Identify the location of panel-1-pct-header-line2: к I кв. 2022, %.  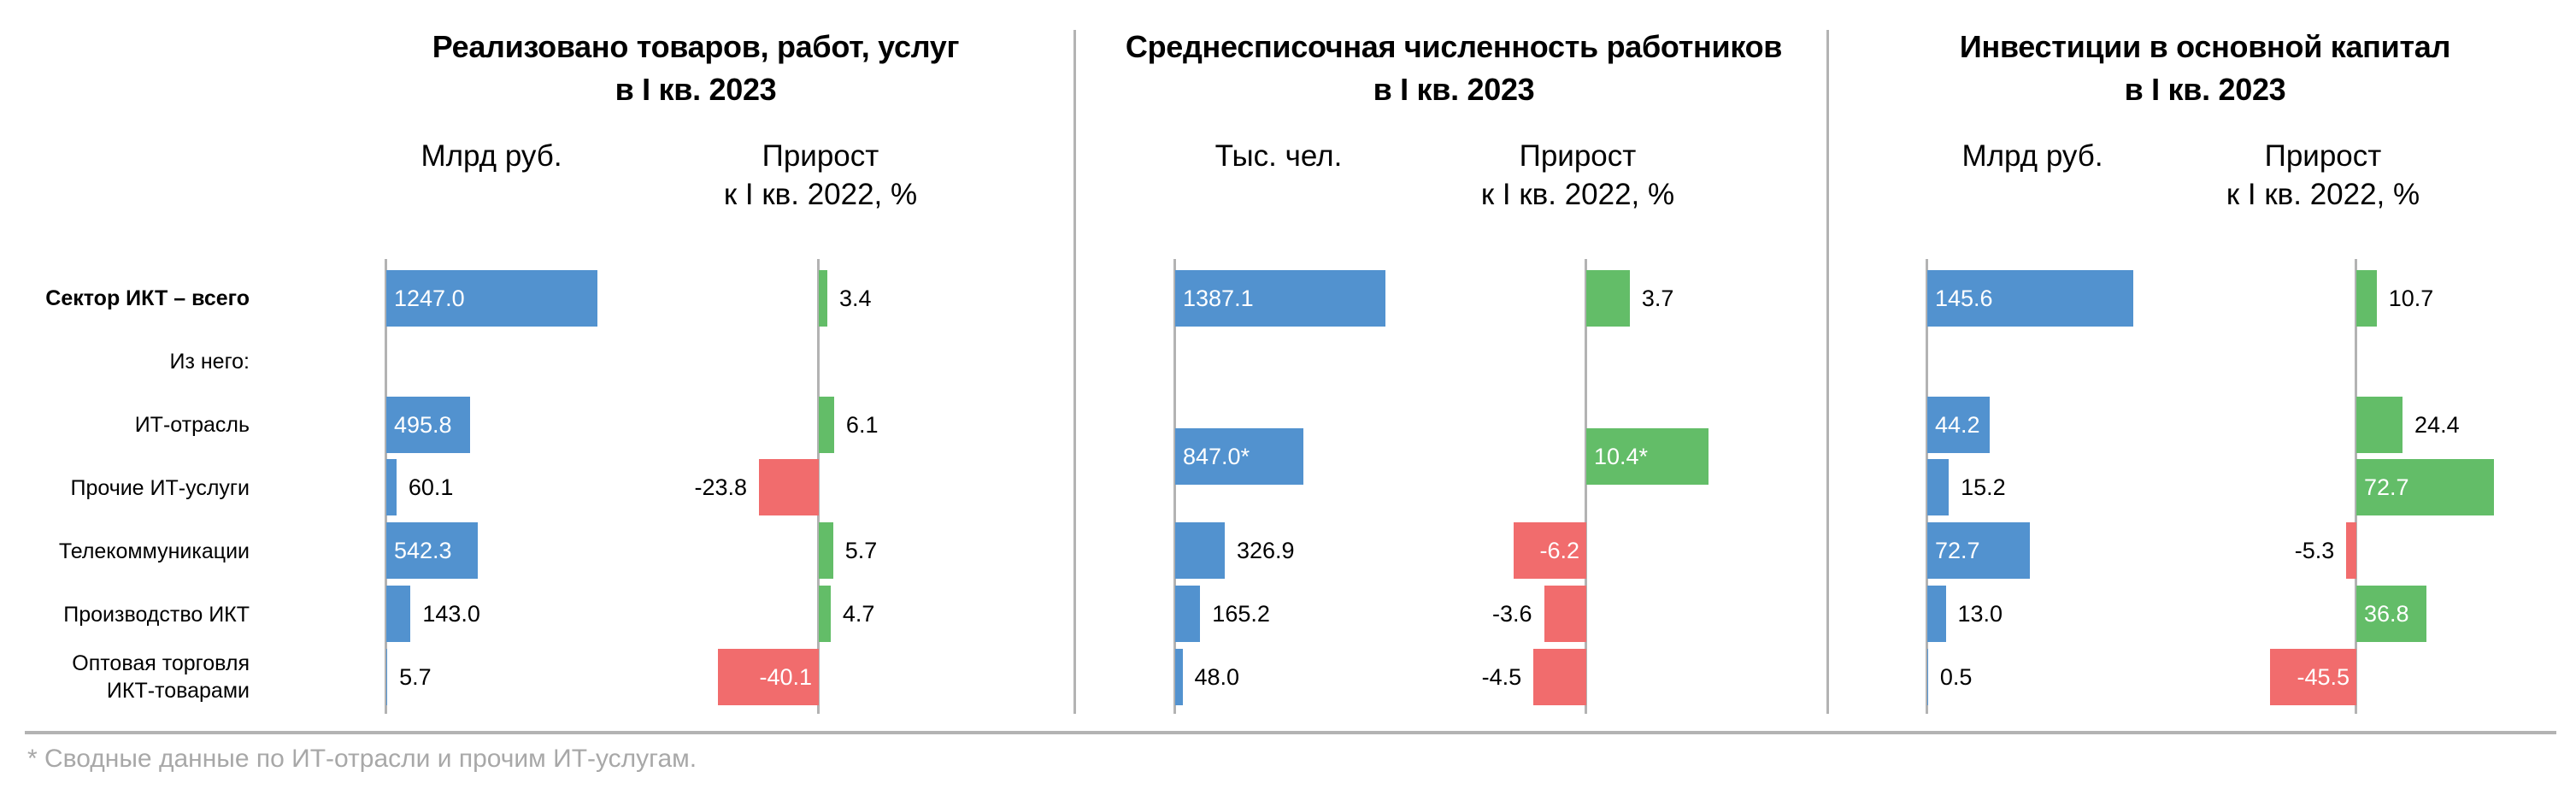
(820, 194).